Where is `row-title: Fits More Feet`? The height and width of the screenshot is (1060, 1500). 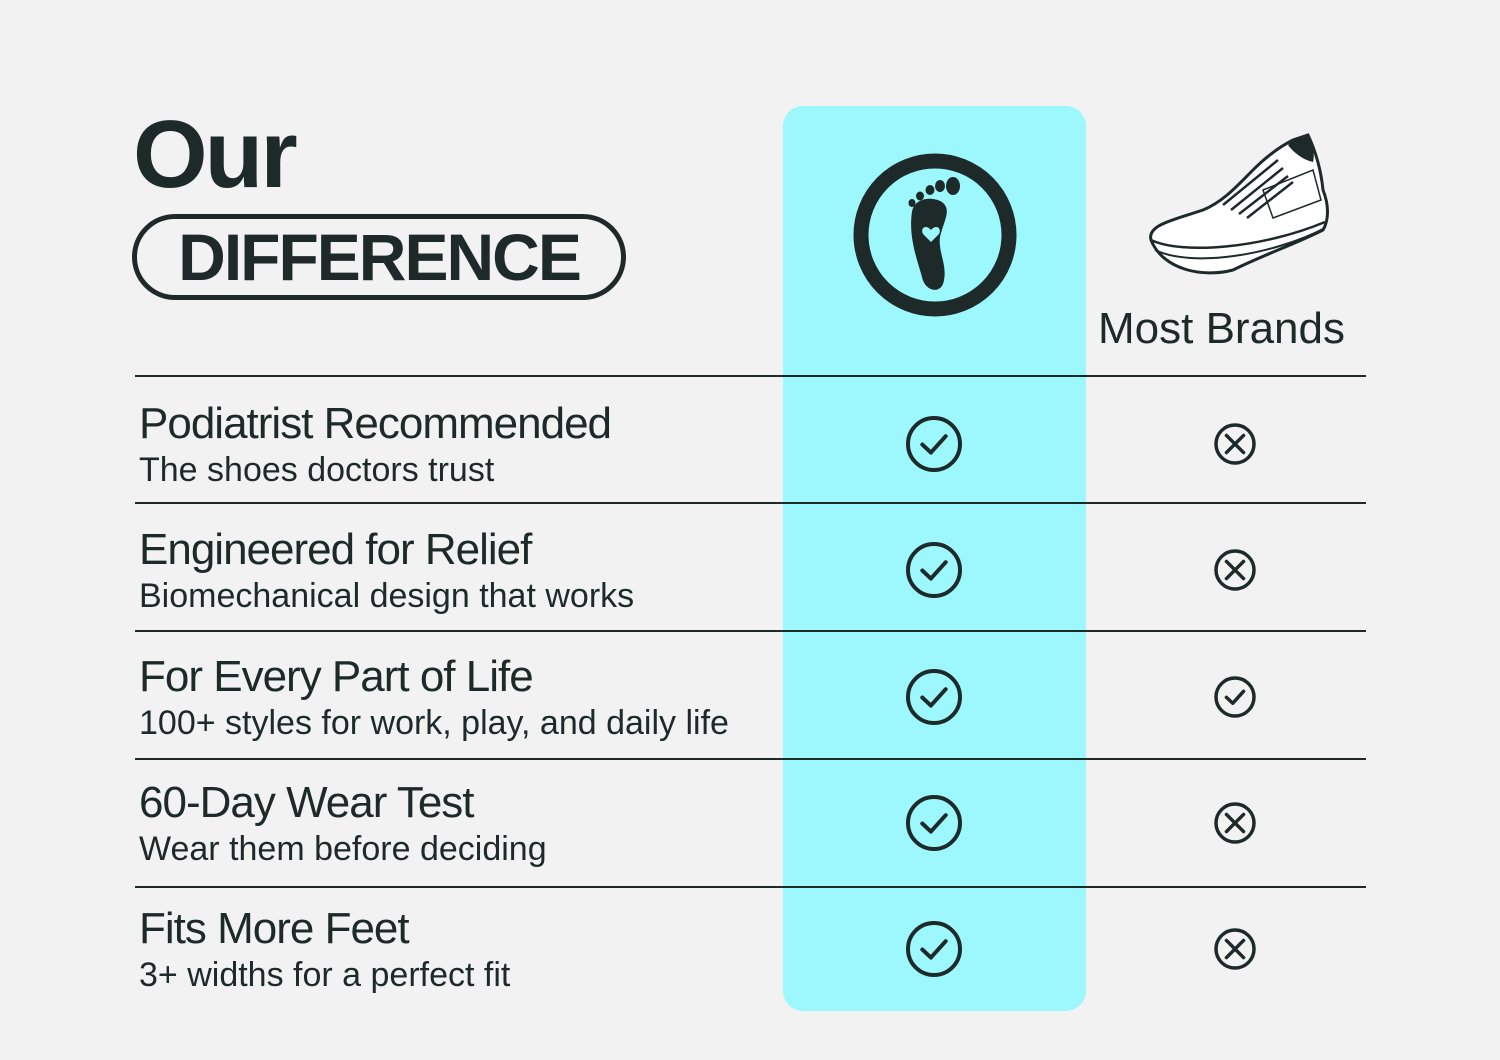 row-title: Fits More Feet is located at coordinates (274, 928).